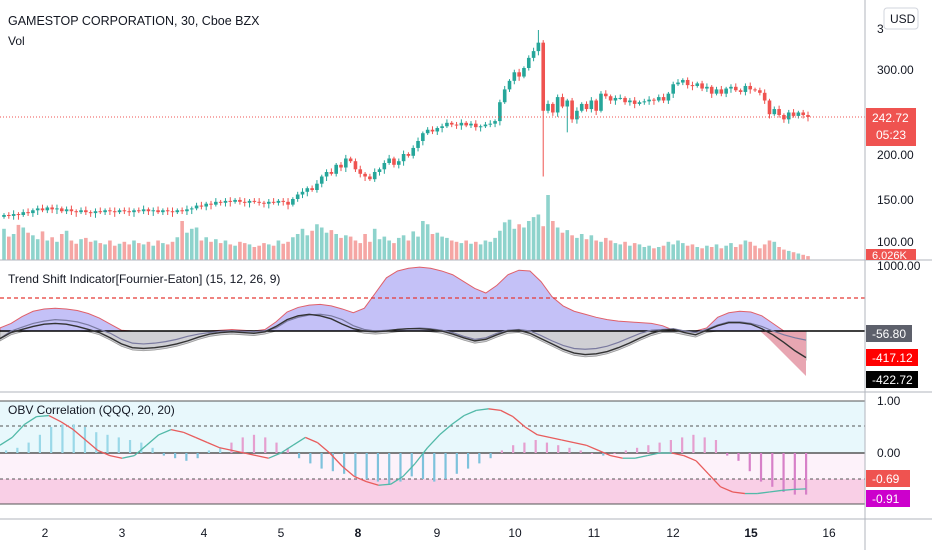 The image size is (932, 550). What do you see at coordinates (889, 333) in the screenshot?
I see `tsi-value-tag` at bounding box center [889, 333].